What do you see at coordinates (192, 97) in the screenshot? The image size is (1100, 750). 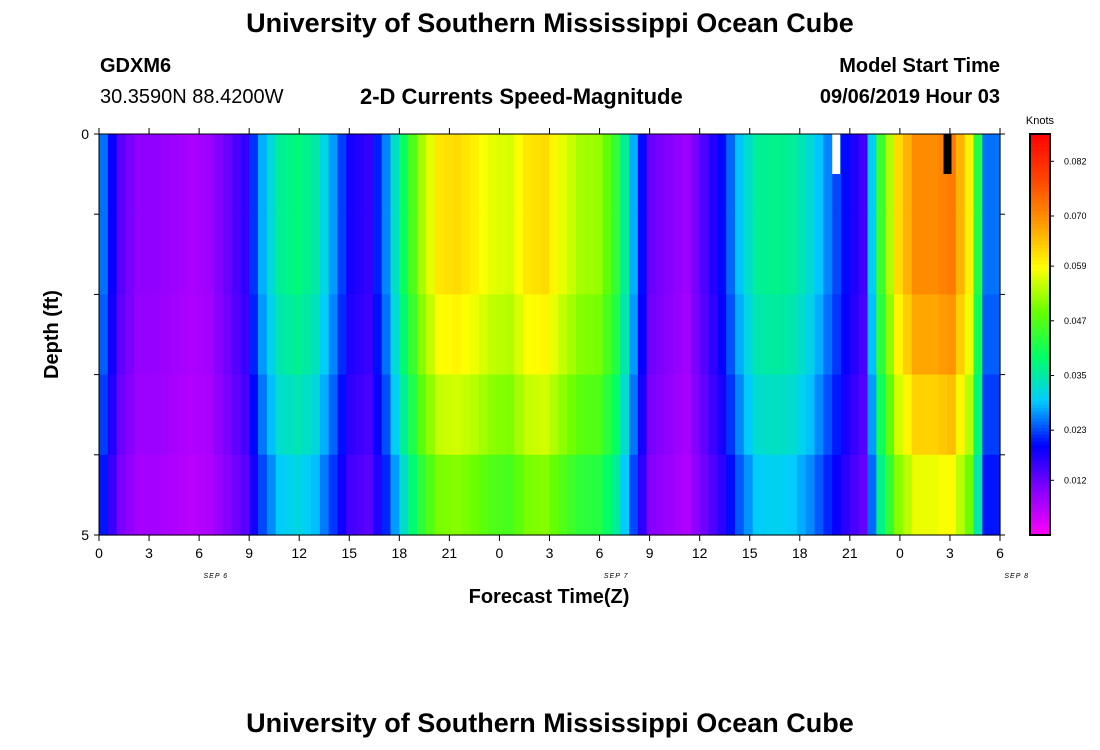 I see `station-coords: 30.3590N 88.4200W` at bounding box center [192, 97].